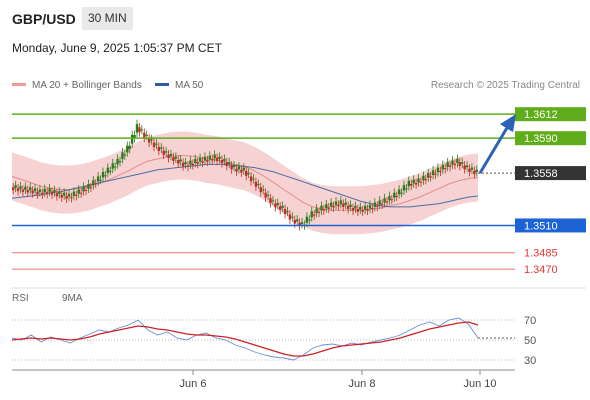 The image size is (590, 400). I want to click on x-tick-label: Jun 8, so click(362, 384).